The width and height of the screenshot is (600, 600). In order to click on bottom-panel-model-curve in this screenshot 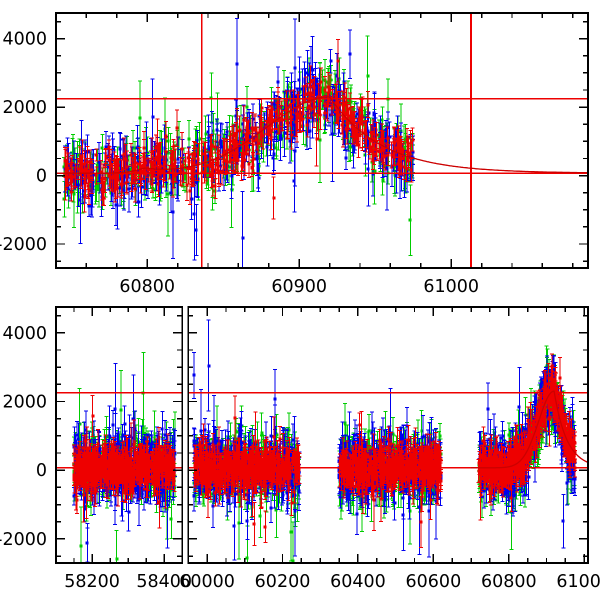, I will do `click(530, 429)`.